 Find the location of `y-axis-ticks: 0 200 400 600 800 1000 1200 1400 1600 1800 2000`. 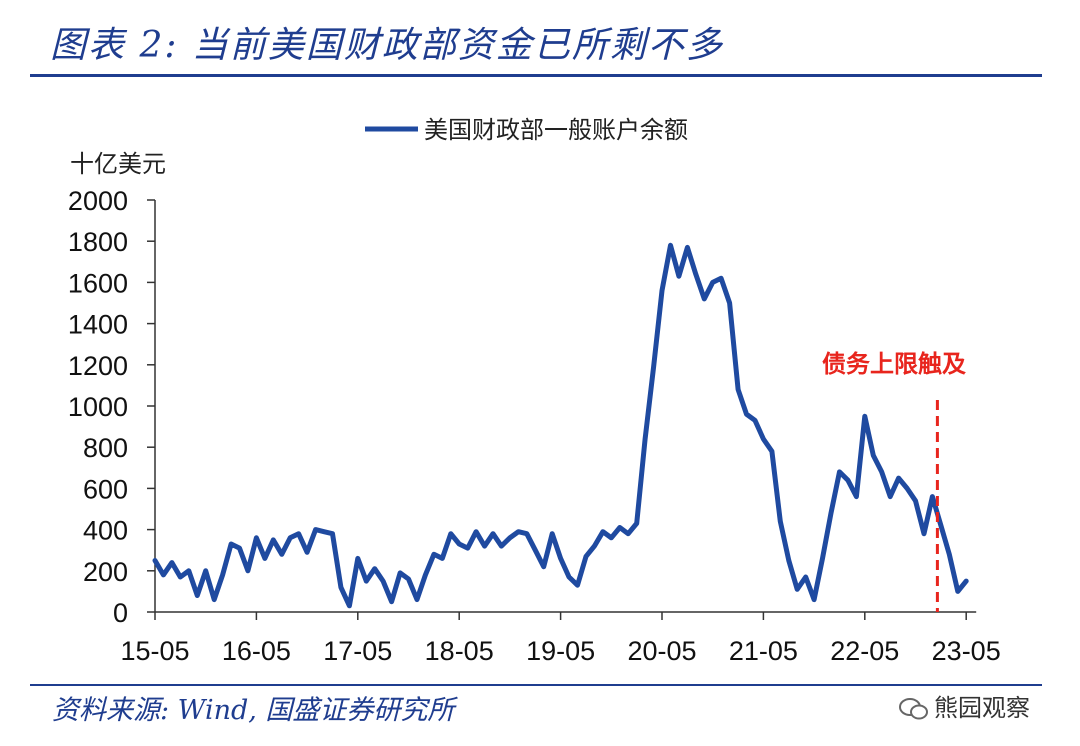

y-axis-ticks: 0 200 400 600 800 1000 1200 1400 1600 1800 2000 is located at coordinates (111, 407).